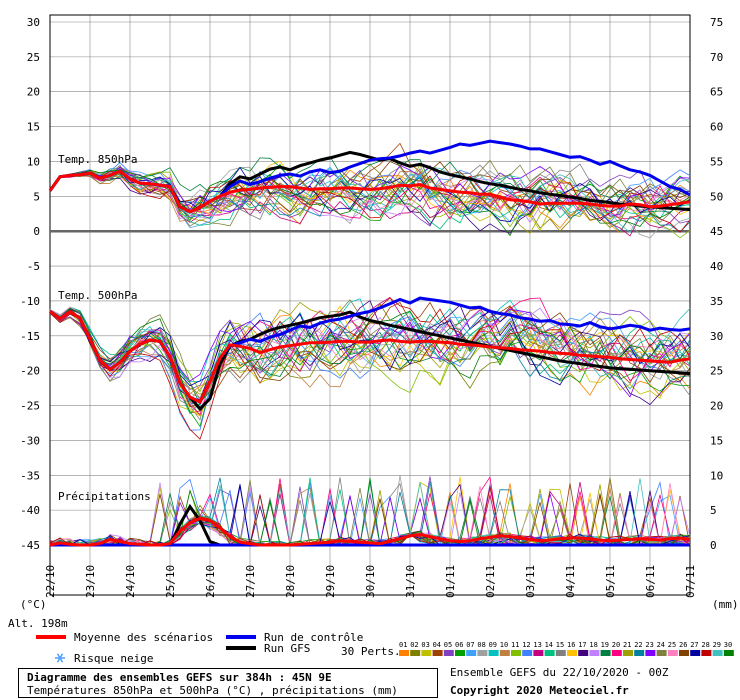 The width and height of the screenshot is (740, 700). What do you see at coordinates (30, 545) in the screenshot?
I see `left-tick-label: -45` at bounding box center [30, 545].